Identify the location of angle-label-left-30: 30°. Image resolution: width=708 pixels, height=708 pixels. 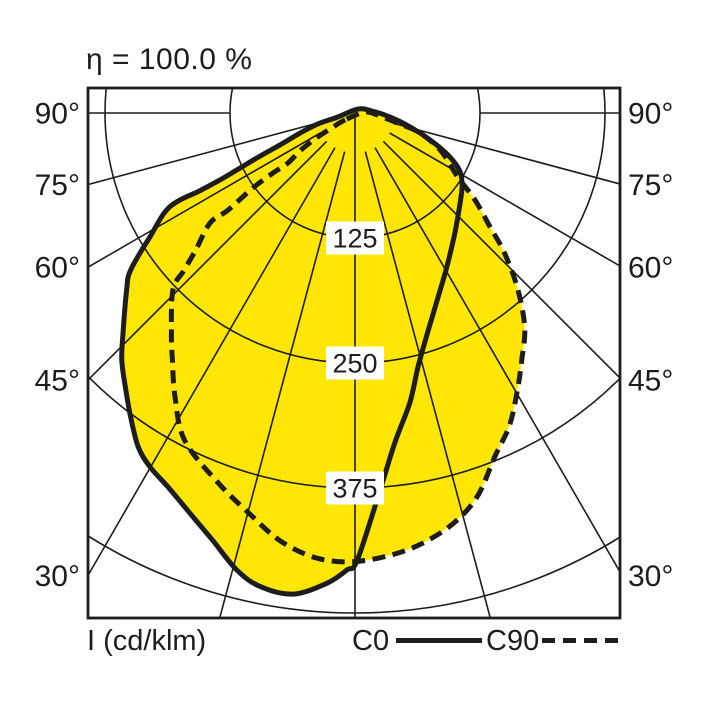
(57, 576).